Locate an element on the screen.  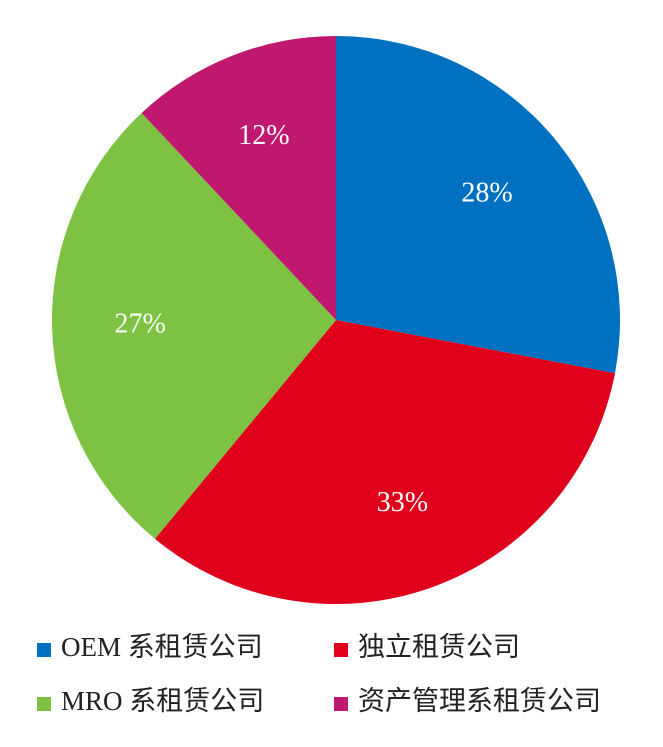
value-label: 33% is located at coordinates (402, 502).